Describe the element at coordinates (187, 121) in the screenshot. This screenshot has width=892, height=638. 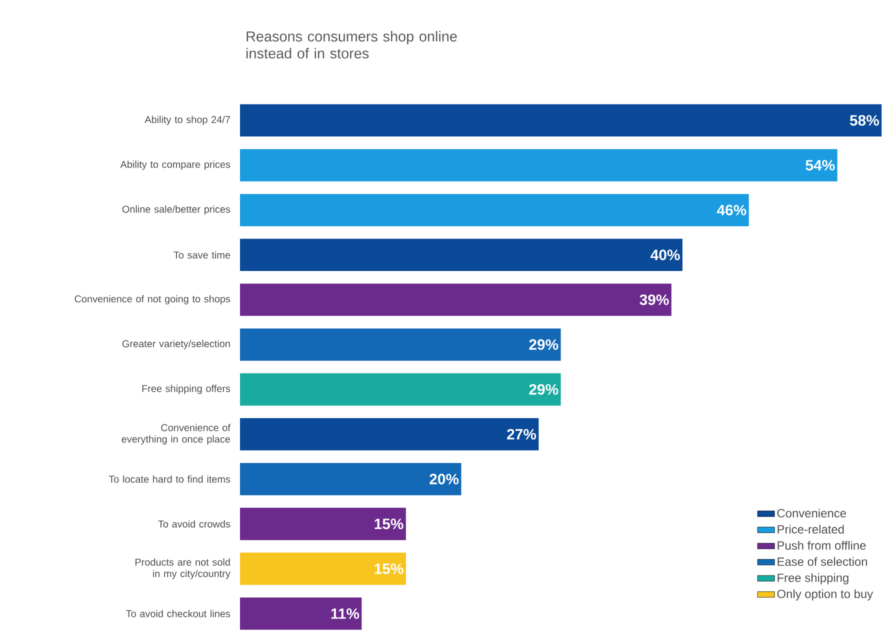
I see `y-tick-label: Ability to shop 24/7` at that location.